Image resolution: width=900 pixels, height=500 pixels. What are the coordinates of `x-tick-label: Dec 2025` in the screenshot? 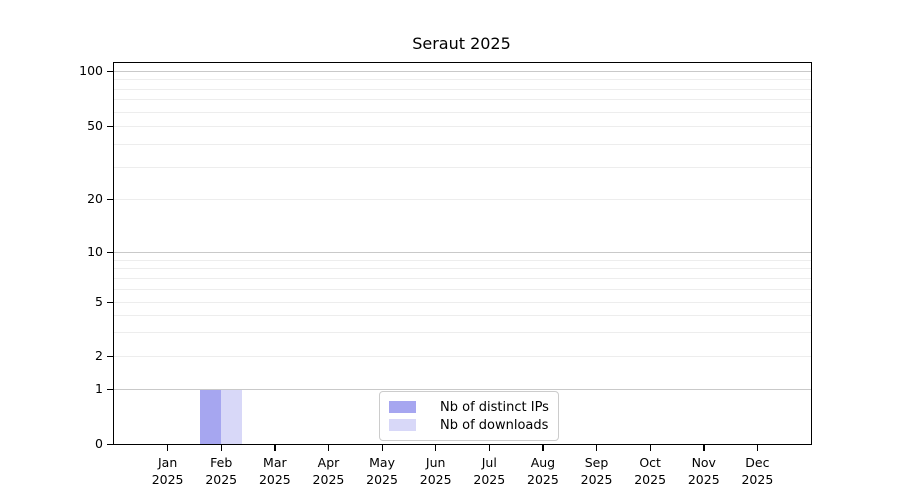 It's located at (757, 471).